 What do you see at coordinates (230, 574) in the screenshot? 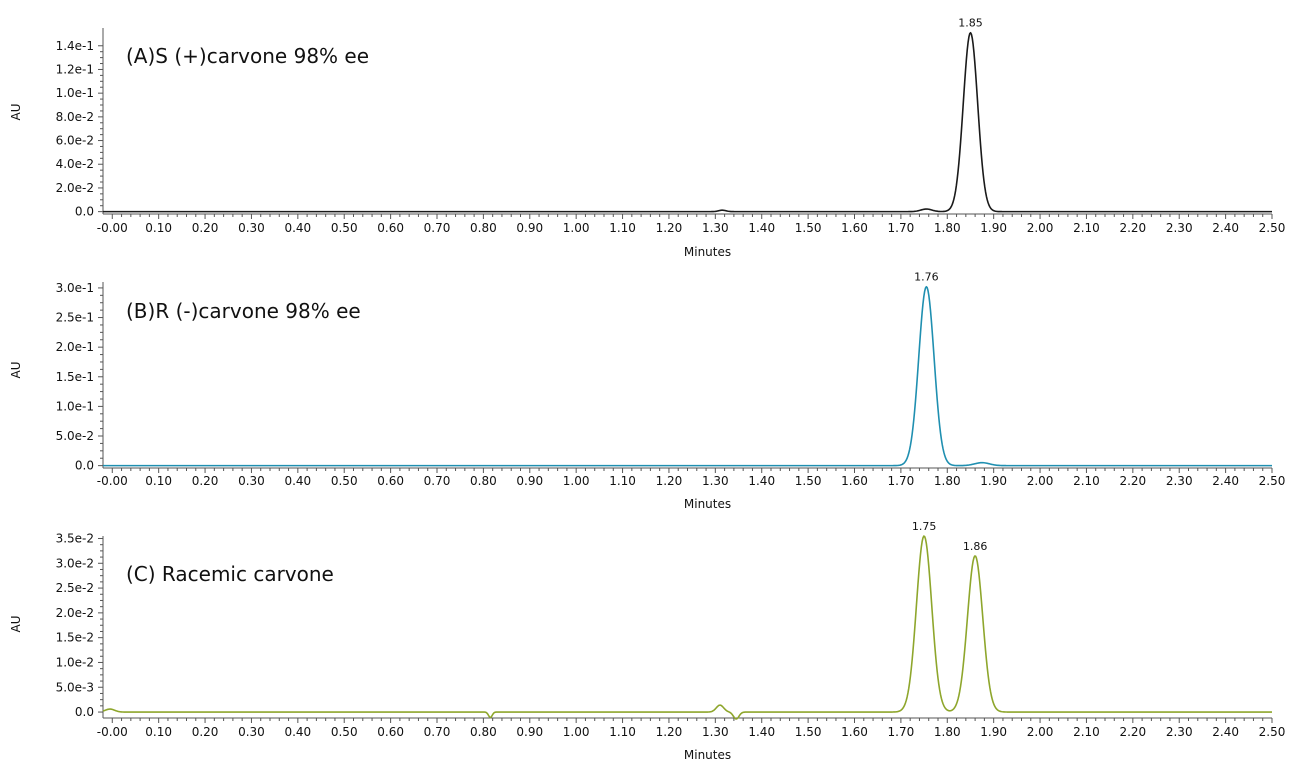
I see `panel-label: (C) Racemic carvone` at bounding box center [230, 574].